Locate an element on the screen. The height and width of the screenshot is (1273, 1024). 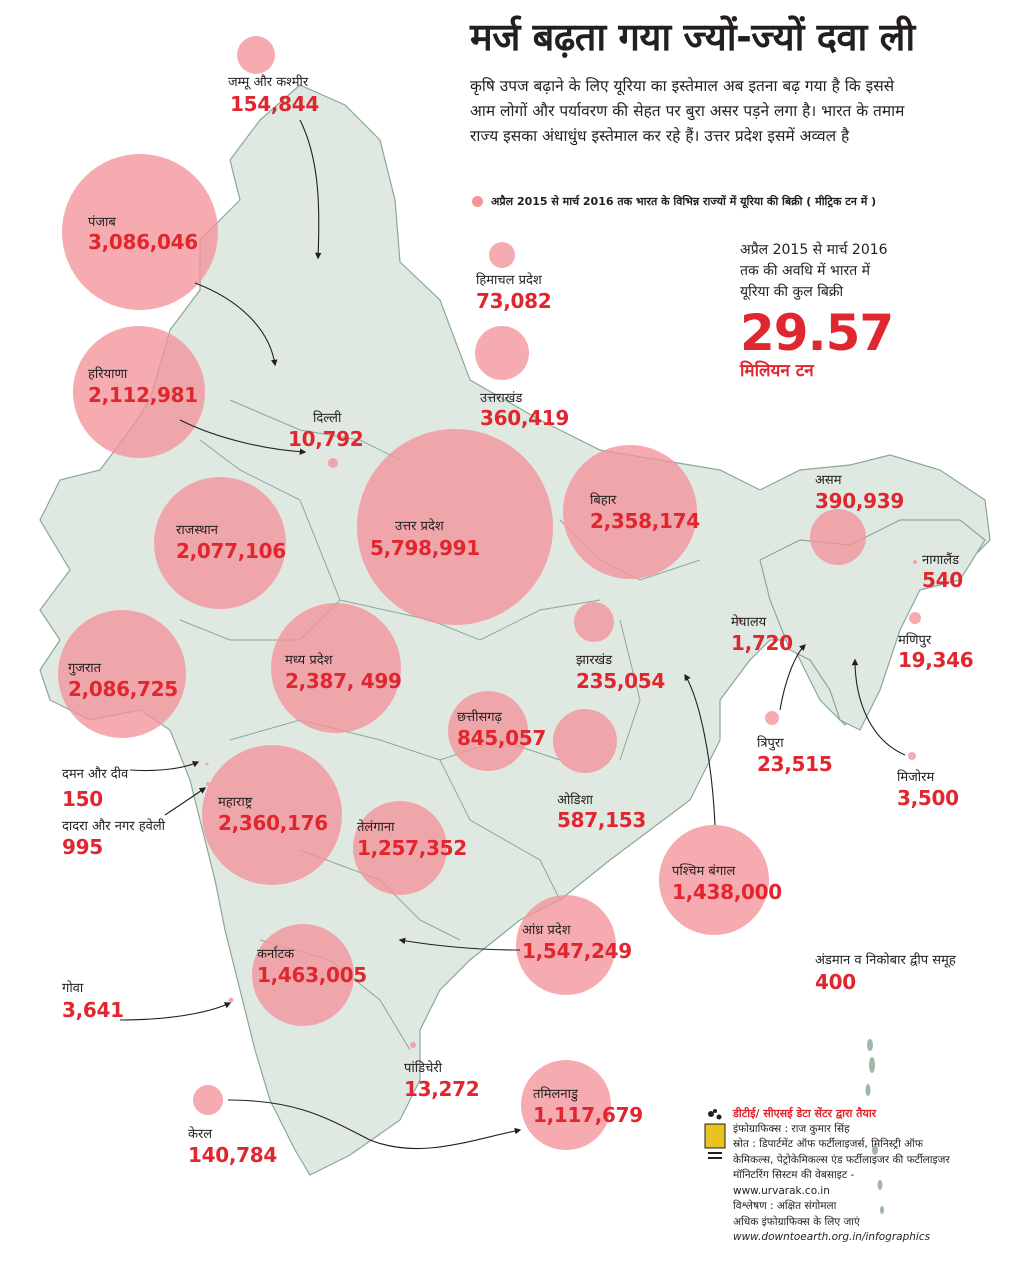
state-name: उत्तराखंड is located at coordinates (501, 398).